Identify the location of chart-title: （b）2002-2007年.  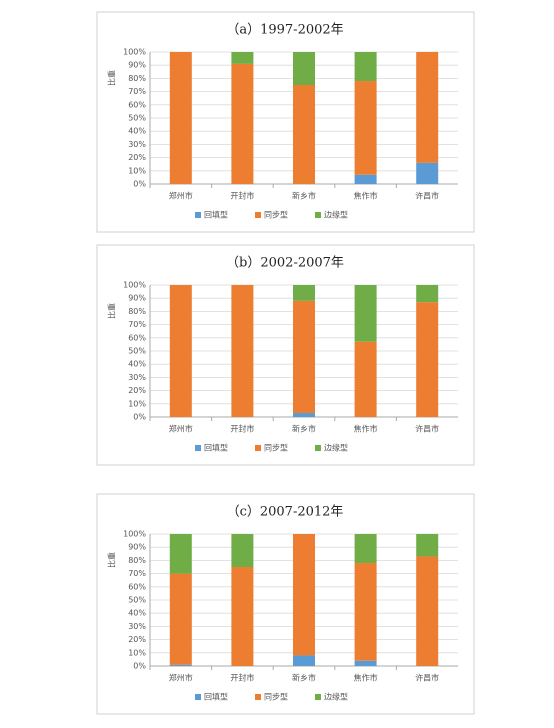
(285, 263).